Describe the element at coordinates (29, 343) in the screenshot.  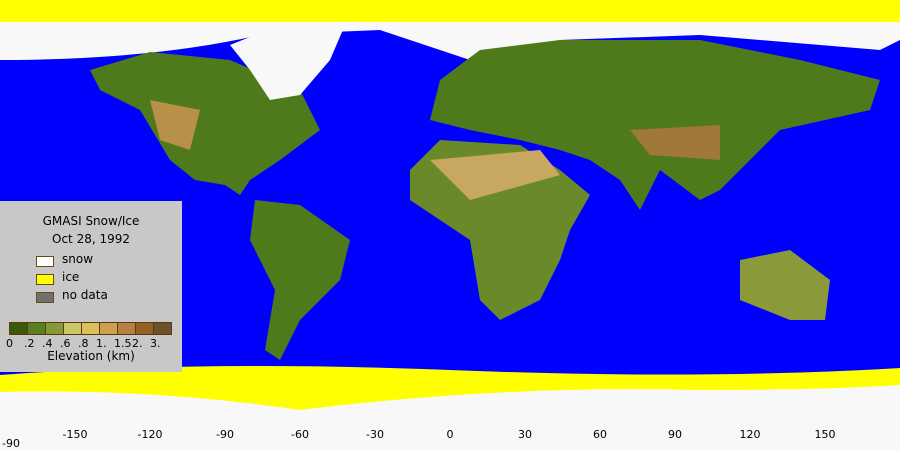
I see `elevation-tick: .2` at that location.